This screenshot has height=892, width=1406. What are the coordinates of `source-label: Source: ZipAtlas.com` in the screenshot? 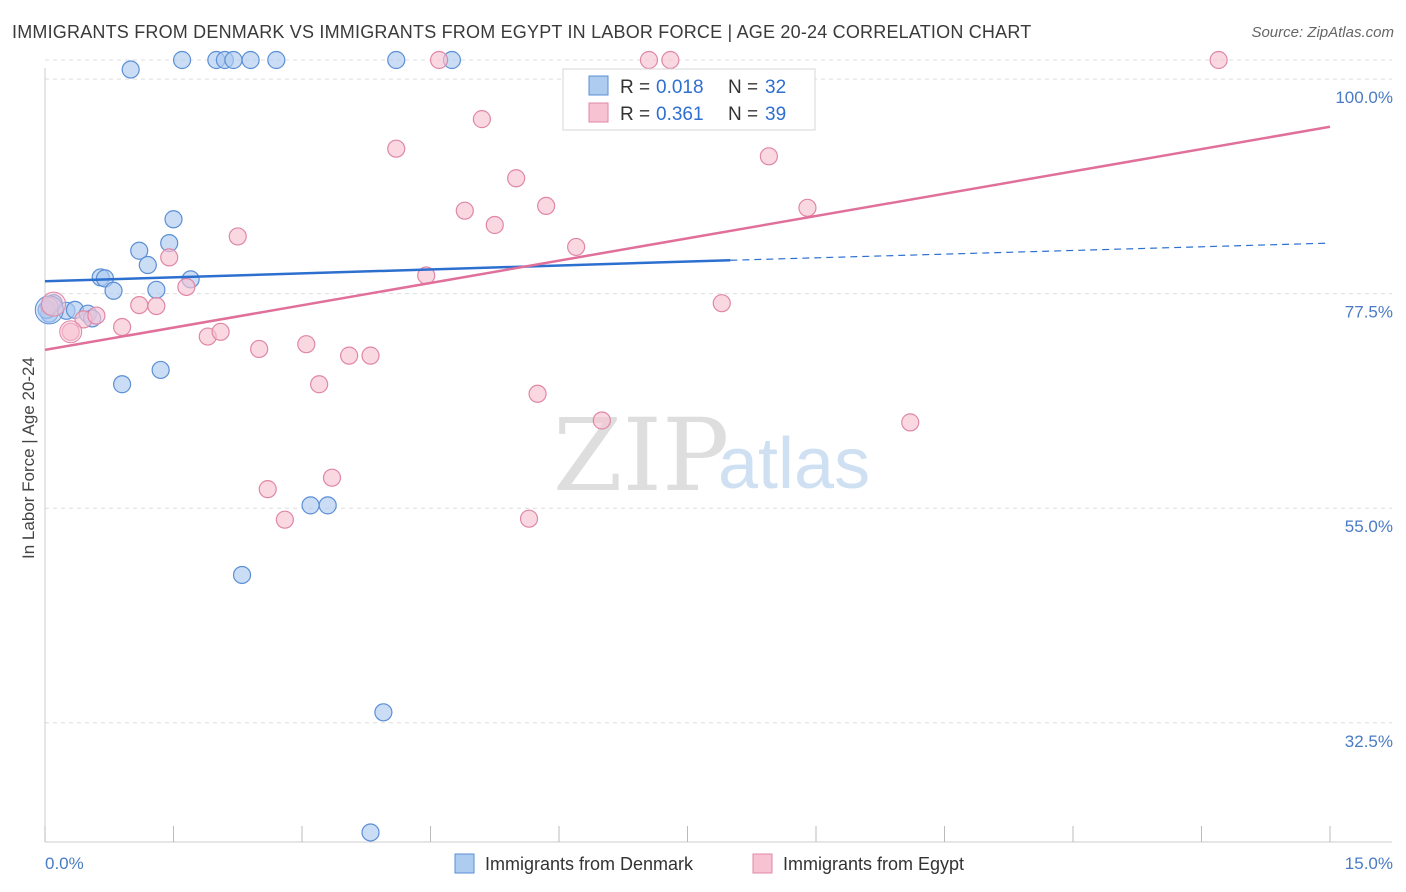 It's located at (1322, 32).